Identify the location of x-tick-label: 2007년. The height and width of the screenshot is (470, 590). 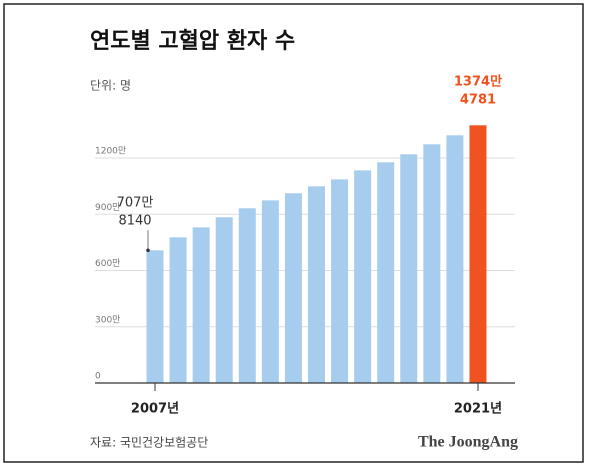
(155, 409).